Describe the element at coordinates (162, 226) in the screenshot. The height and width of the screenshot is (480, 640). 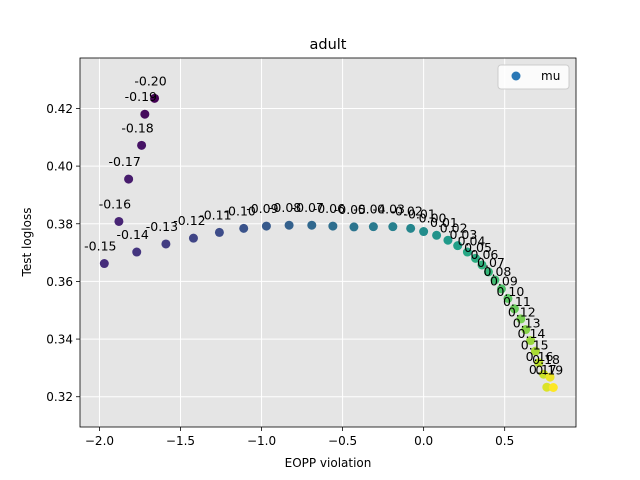
I see `point-label: -0.13` at that location.